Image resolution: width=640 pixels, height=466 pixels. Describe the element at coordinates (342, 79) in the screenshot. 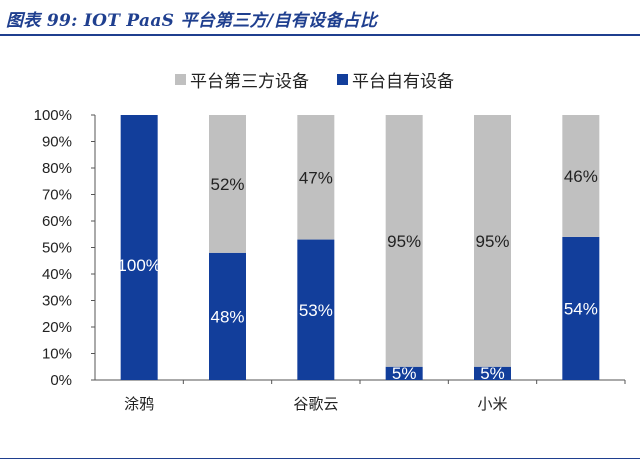

I see `legend-swatch-own` at that location.